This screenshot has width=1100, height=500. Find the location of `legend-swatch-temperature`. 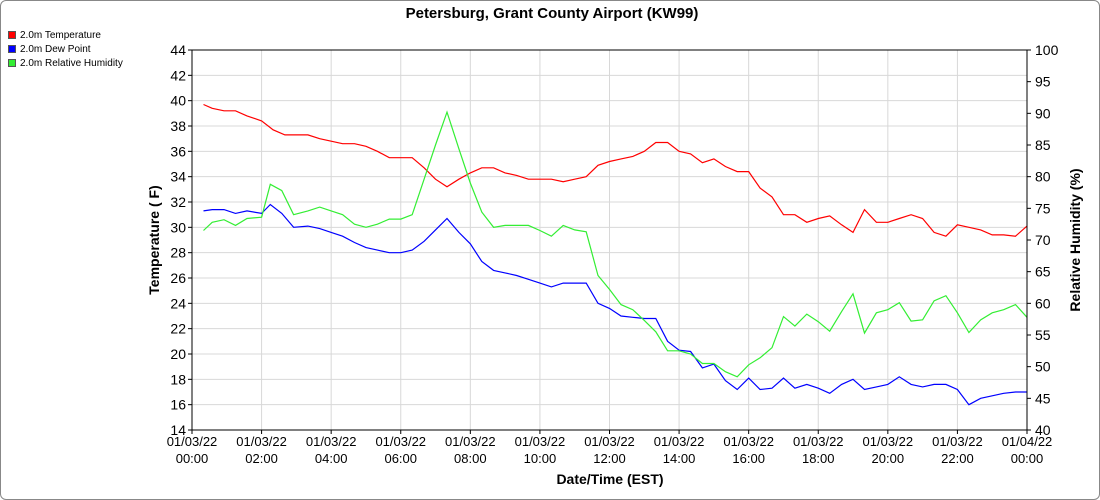

legend-swatch-temperature is located at coordinates (12, 35).